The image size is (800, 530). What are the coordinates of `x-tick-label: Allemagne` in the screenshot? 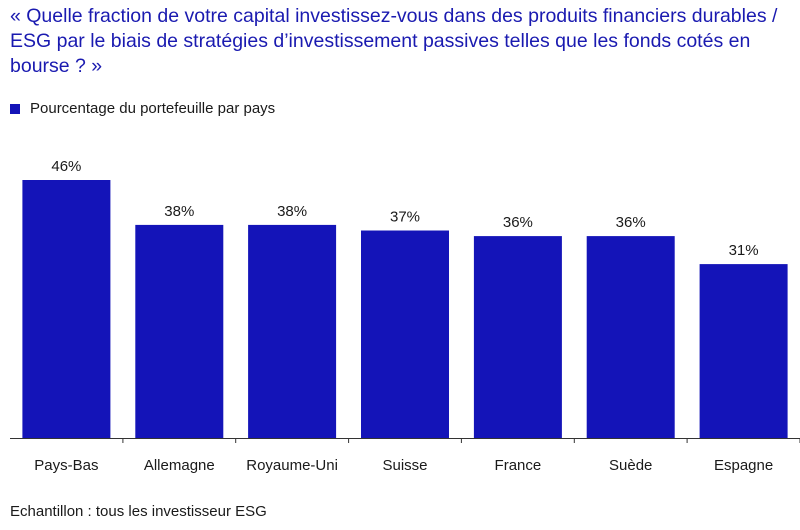 It's located at (179, 465).